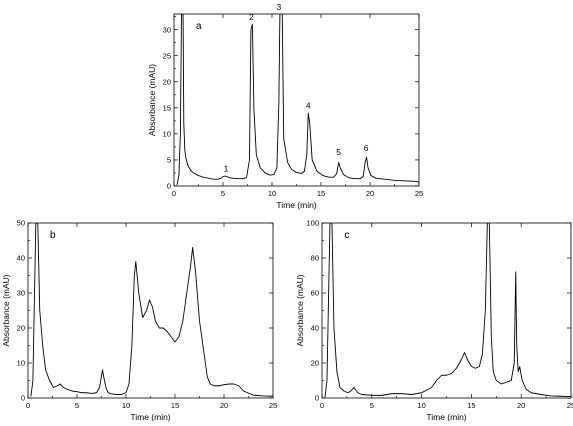 The width and height of the screenshot is (573, 426). What do you see at coordinates (338, 152) in the screenshot?
I see `peak-label-5: 5` at bounding box center [338, 152].